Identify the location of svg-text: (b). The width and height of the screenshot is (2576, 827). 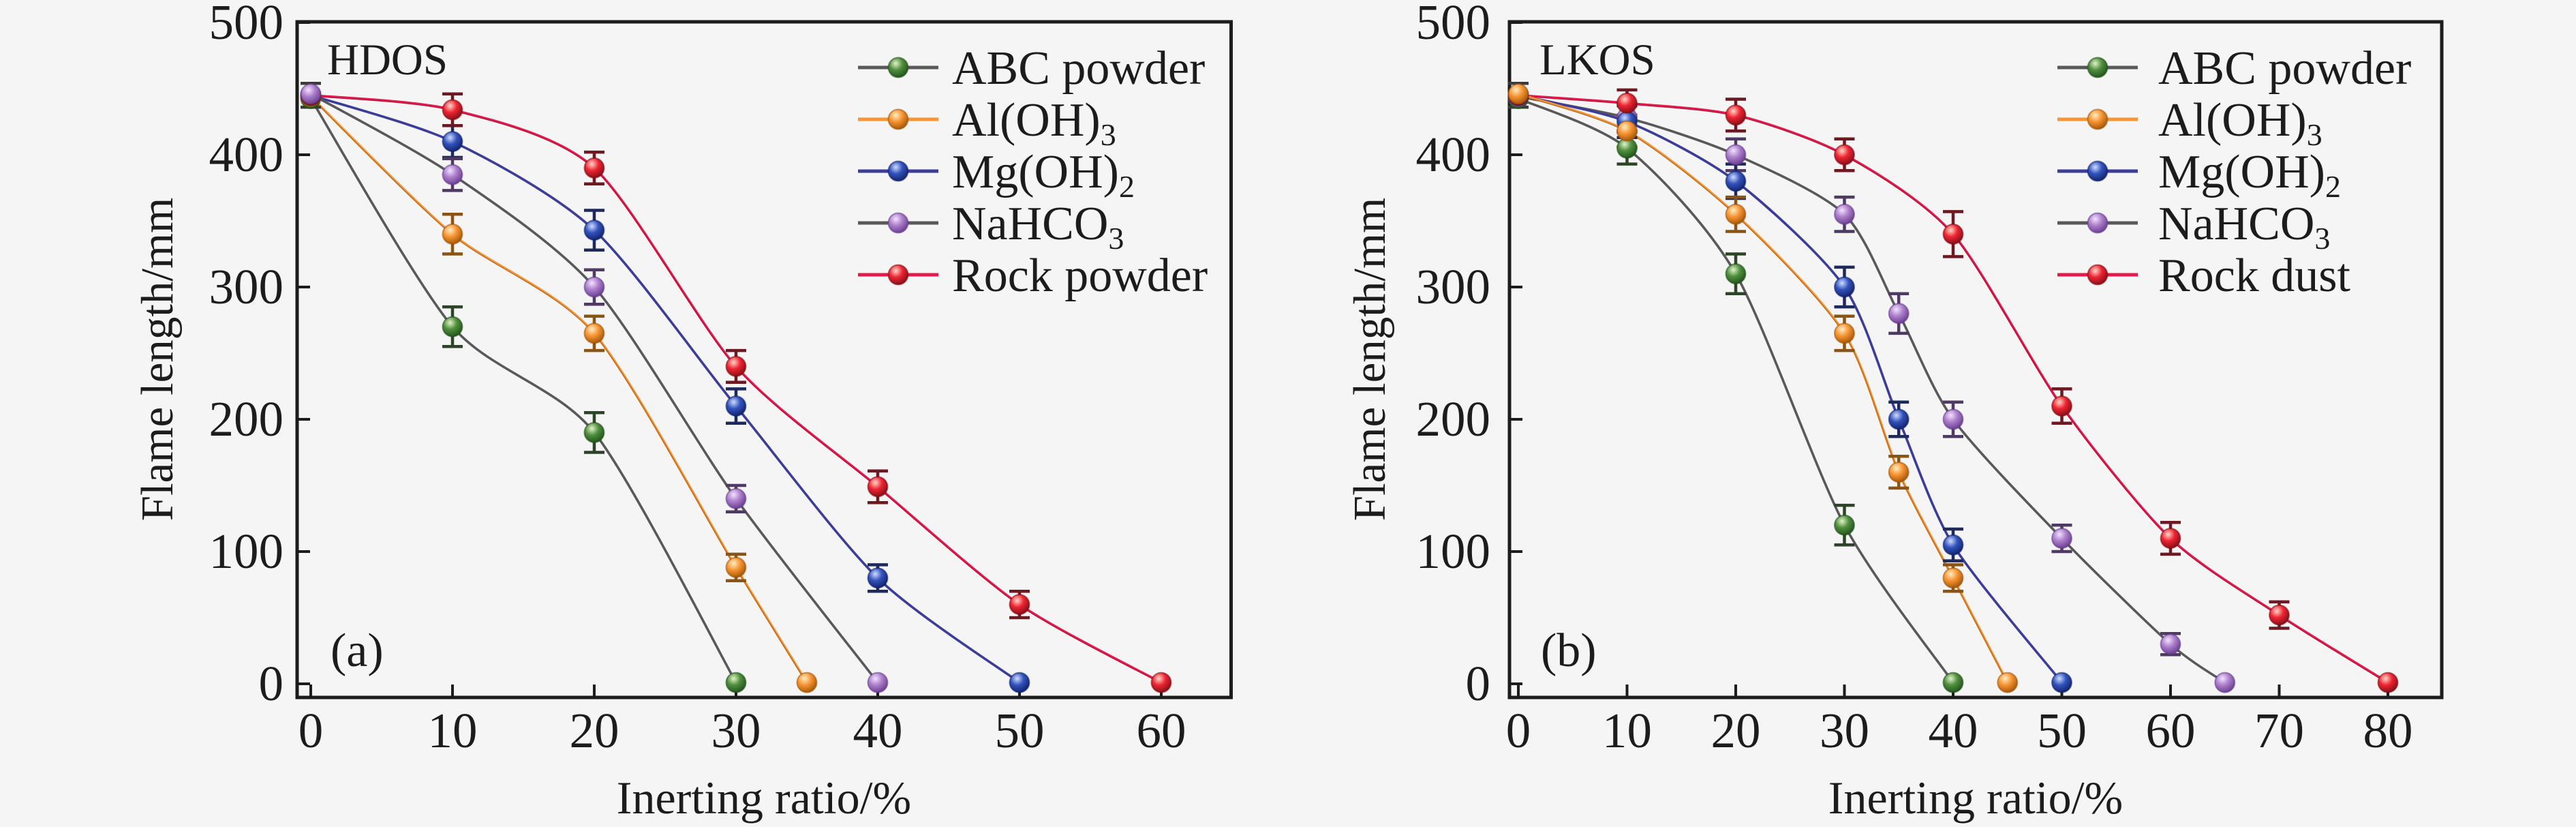
(1569, 651).